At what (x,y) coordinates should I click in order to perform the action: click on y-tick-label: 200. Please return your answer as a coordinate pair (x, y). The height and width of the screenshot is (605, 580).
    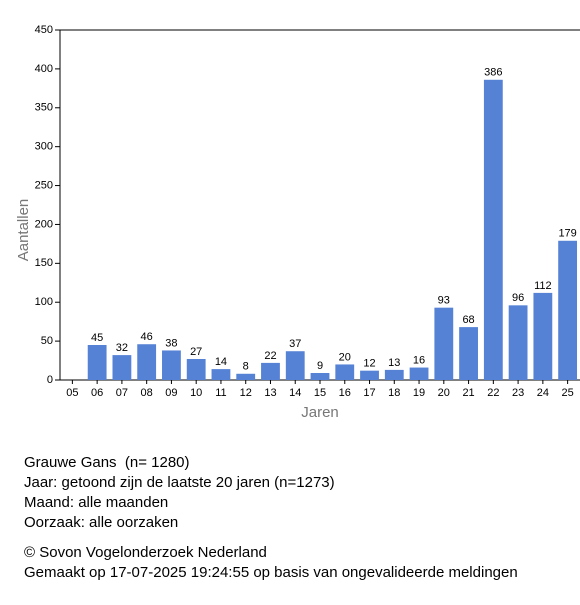
    Looking at the image, I should click on (44, 224).